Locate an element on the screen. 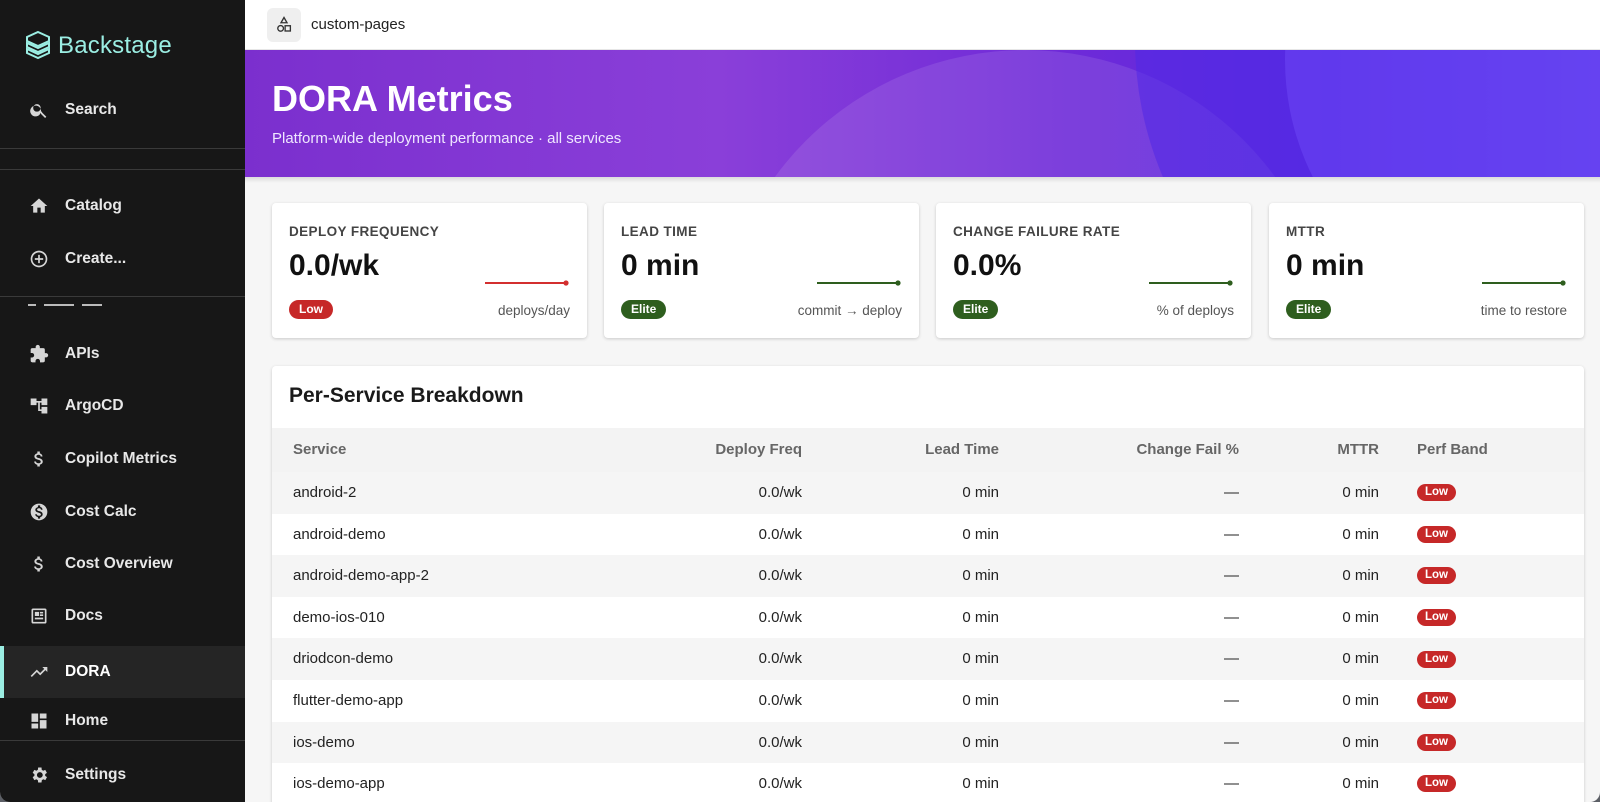 The width and height of the screenshot is (1600, 802). metric-unit: commit → deploy is located at coordinates (849, 310).